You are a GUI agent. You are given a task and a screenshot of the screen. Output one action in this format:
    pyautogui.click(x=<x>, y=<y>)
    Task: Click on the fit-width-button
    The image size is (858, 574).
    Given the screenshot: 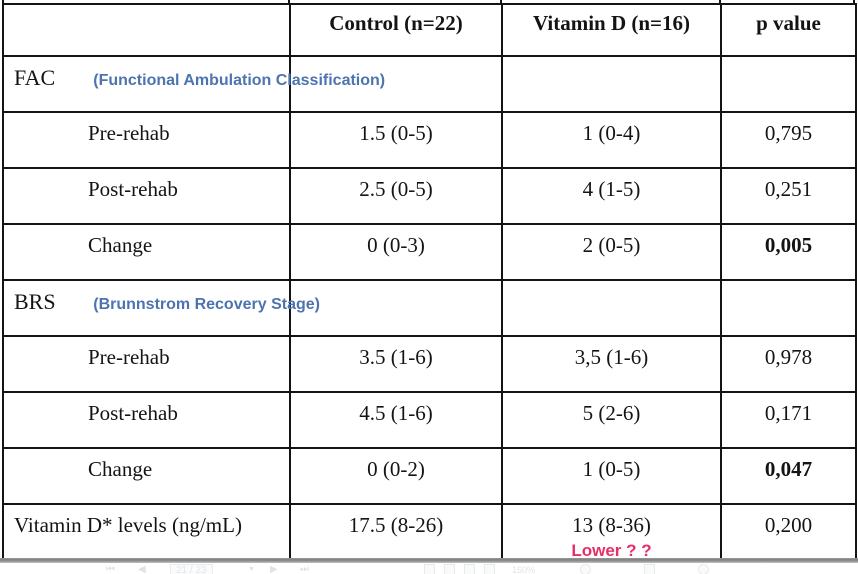 What is the action you would take?
    pyautogui.click(x=489, y=569)
    